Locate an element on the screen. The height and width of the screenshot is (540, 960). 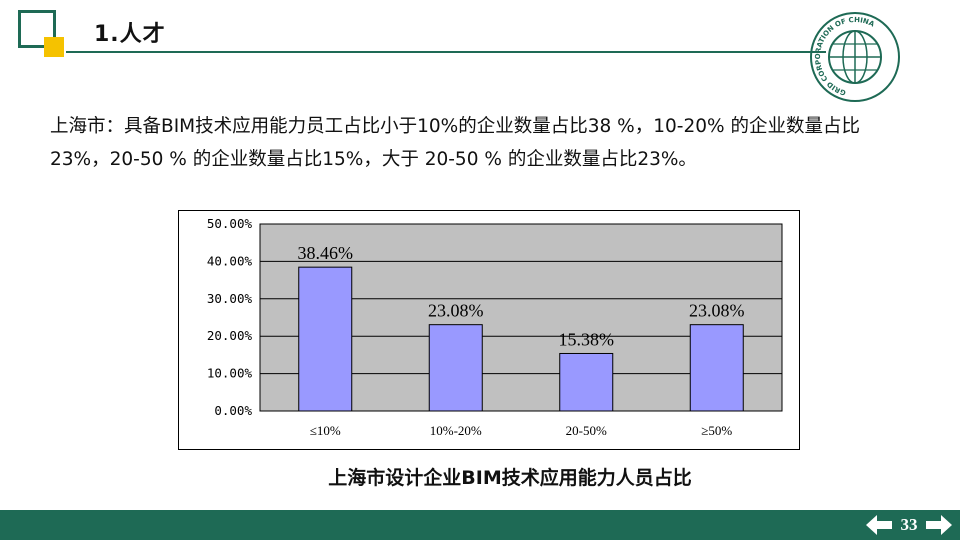
header-logo-frame is located at coordinates (37, 29).